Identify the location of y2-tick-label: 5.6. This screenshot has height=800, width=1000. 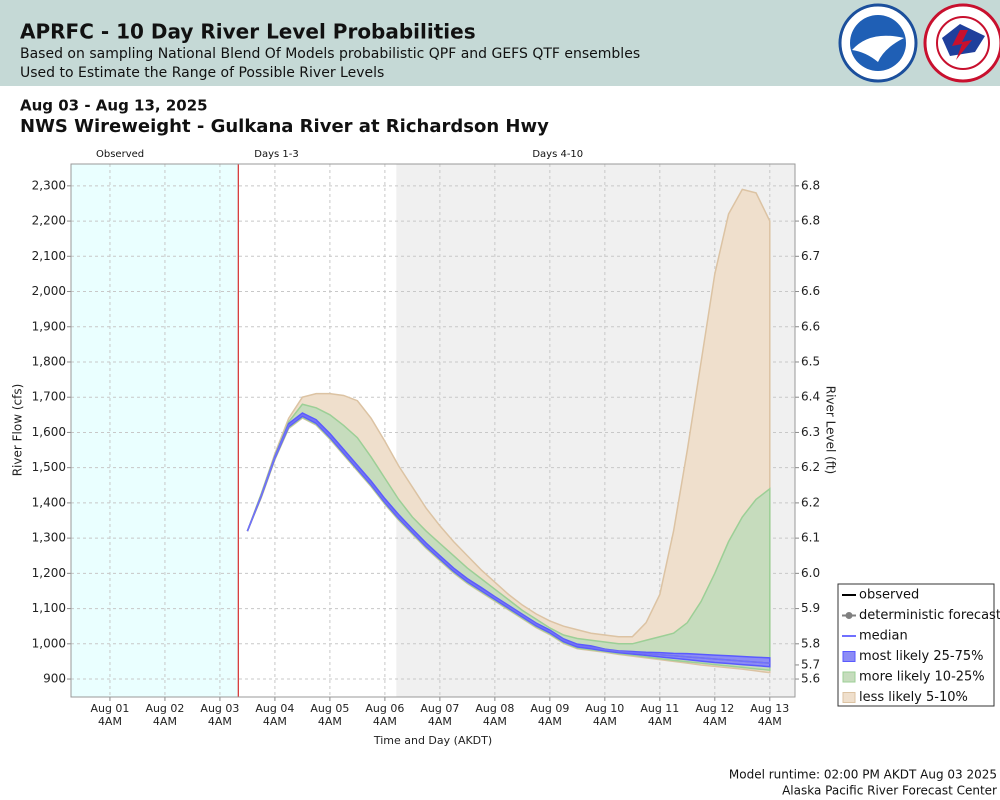
(810, 679).